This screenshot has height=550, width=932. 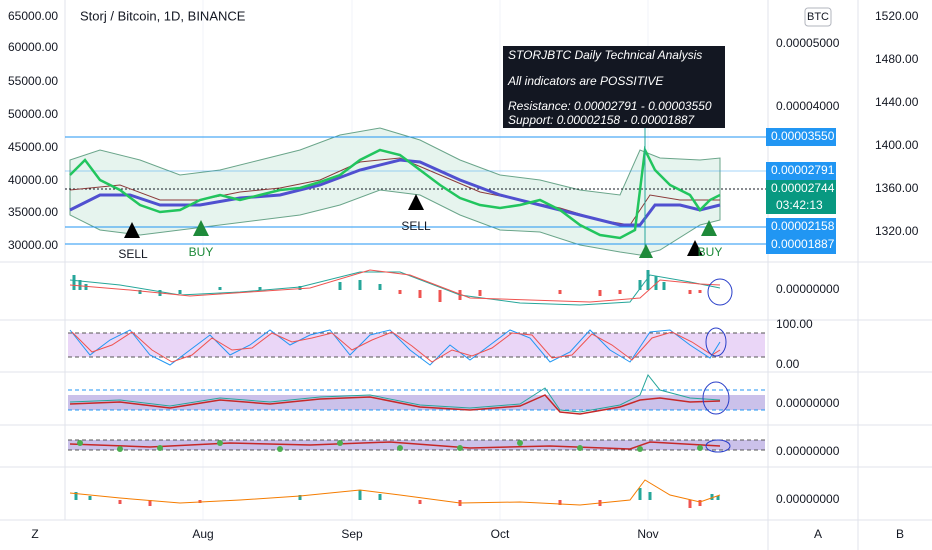 What do you see at coordinates (425, 534) in the screenshot?
I see `time-axis: Aug Sep Oct Nov` at bounding box center [425, 534].